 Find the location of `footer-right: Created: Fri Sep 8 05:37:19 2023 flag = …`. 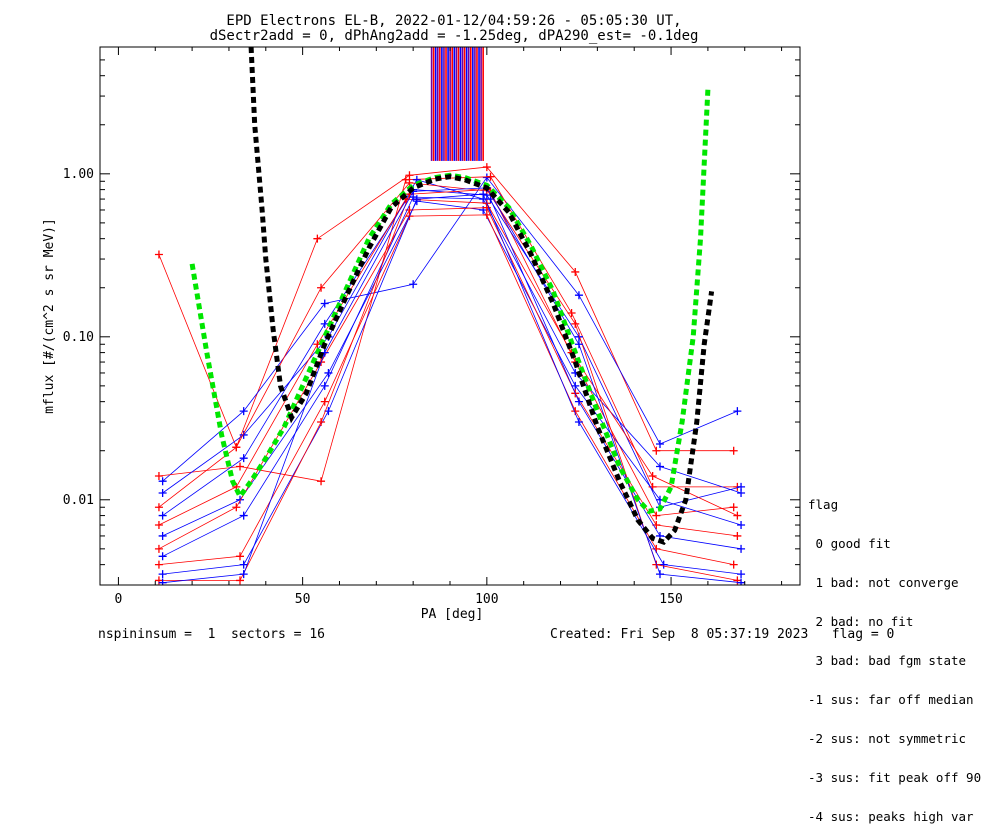

footer-right: Created: Fri Sep 8 05:37:19 2023 flag = … is located at coordinates (722, 634).